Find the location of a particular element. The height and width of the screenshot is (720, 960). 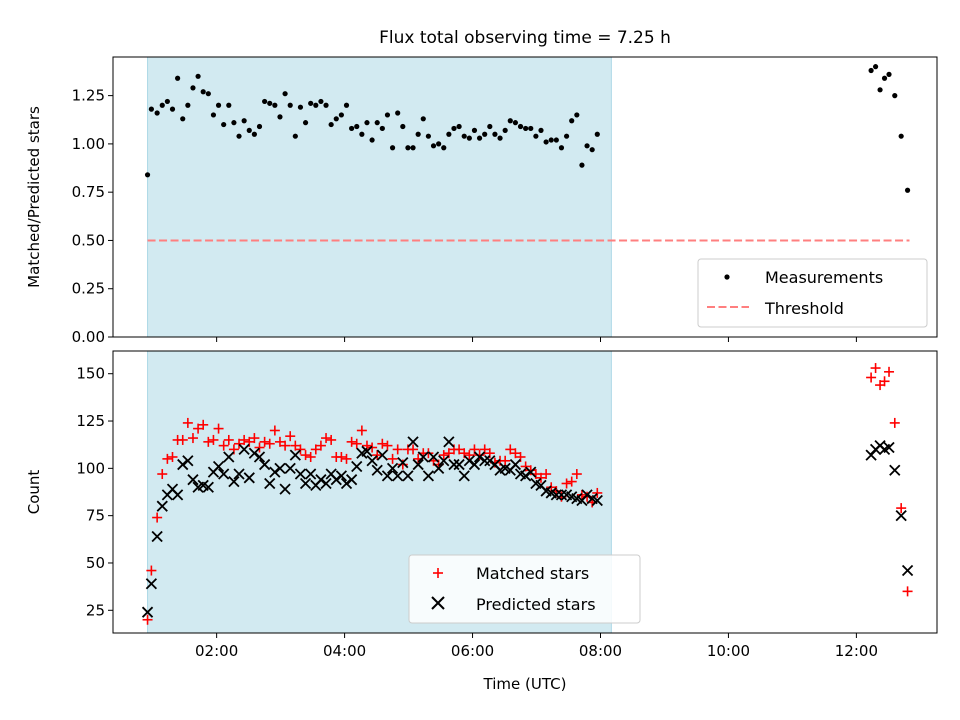

x-tick-label: 02:00 is located at coordinates (216, 651).